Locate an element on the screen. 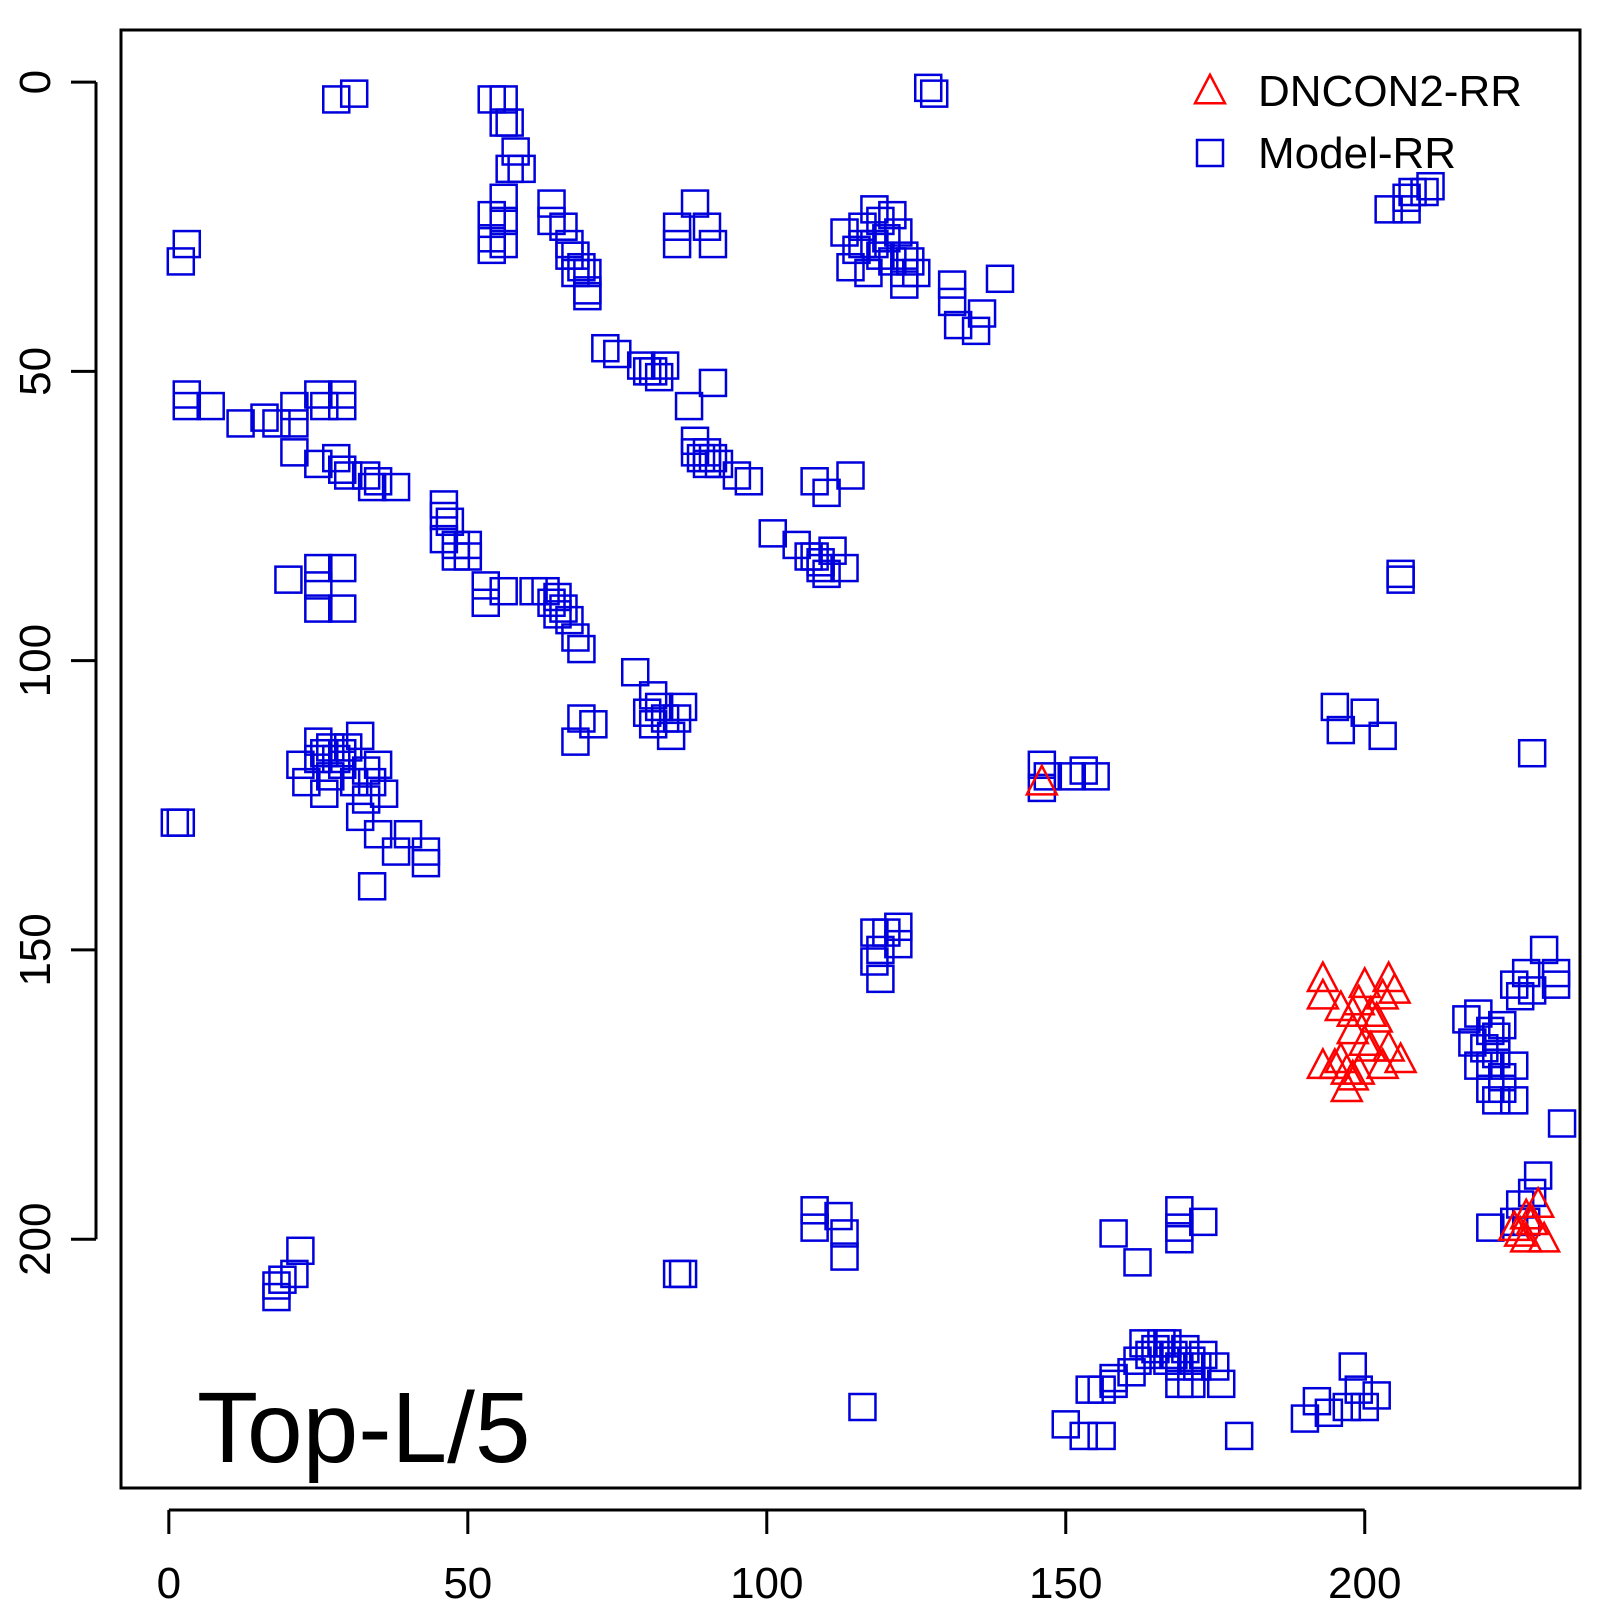 The image size is (1600, 1600). y-tick-label: 200 is located at coordinates (35, 1239).